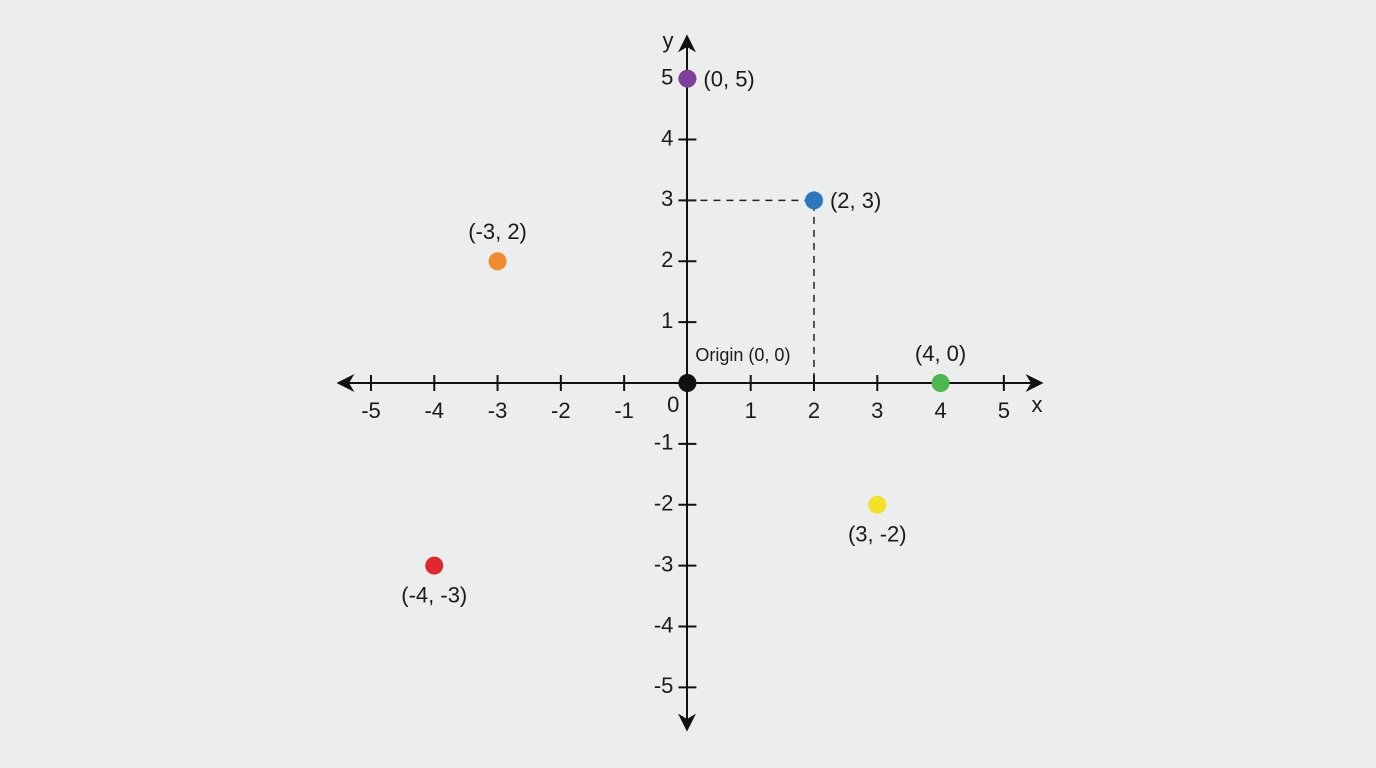 This screenshot has height=768, width=1376. What do you see at coordinates (667, 198) in the screenshot?
I see `y-tick-label: 3` at bounding box center [667, 198].